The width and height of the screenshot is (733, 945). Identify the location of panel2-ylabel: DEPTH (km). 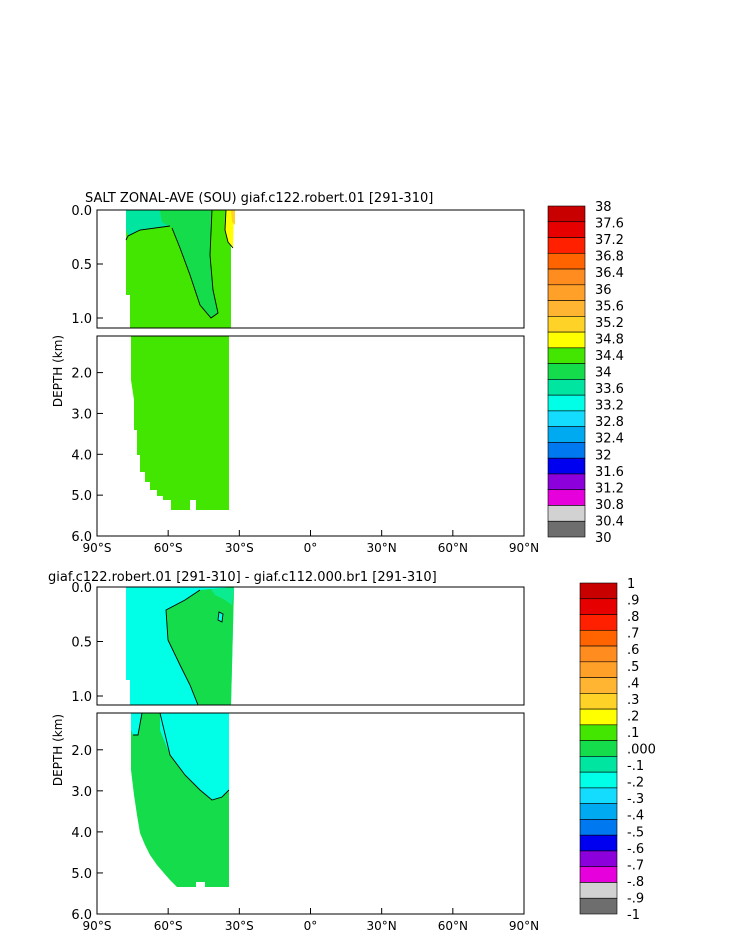
(58, 750).